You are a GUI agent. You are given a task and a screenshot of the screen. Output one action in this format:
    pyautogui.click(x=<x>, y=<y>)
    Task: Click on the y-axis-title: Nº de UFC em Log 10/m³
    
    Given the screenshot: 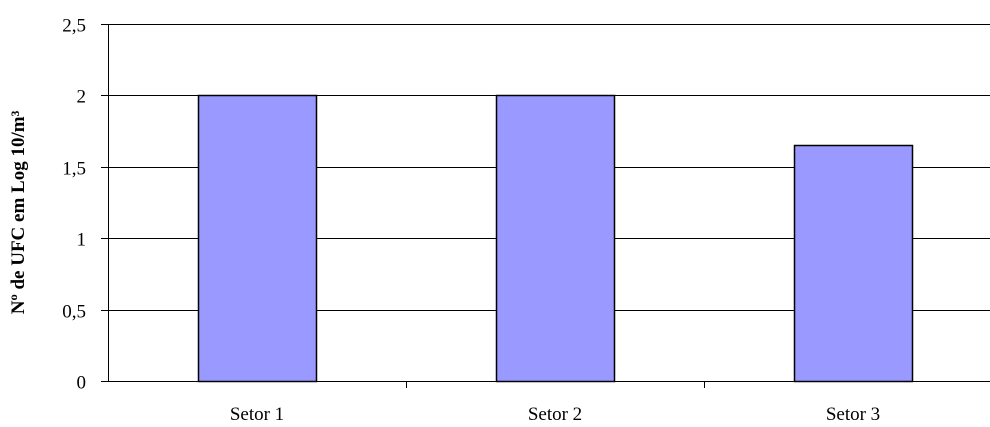 What is the action you would take?
    pyautogui.click(x=18, y=212)
    